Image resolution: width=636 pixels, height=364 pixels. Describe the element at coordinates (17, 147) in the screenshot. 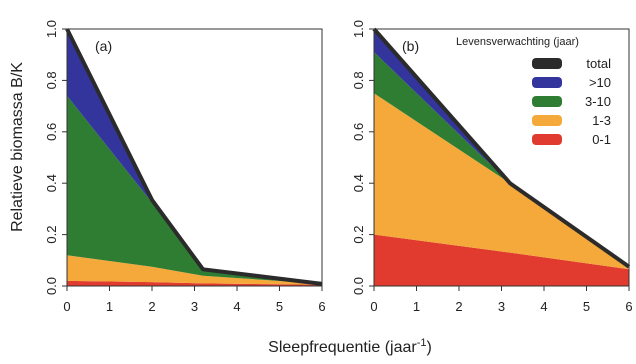

I see `y-axis-label: Relatieve biomassa B/K` at that location.